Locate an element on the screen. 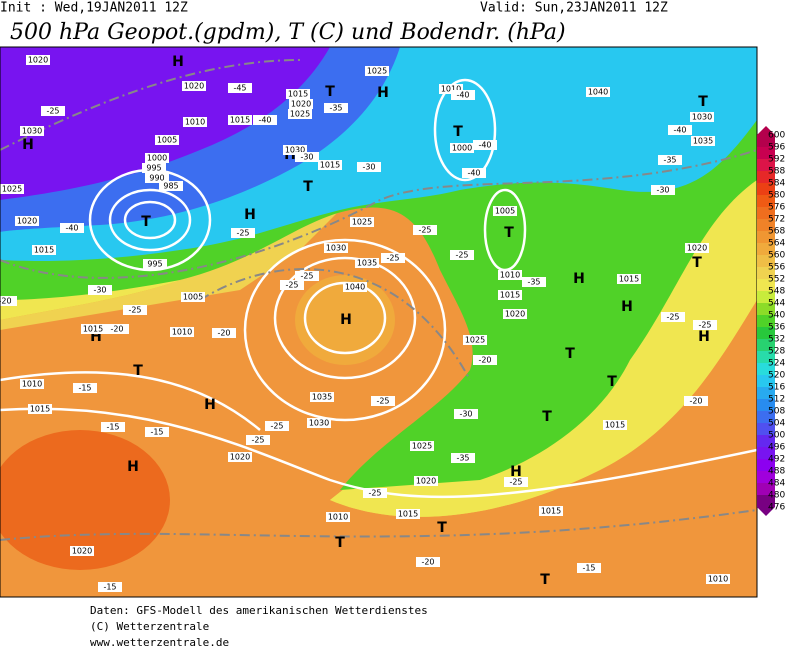  footer-line: (C) Wetterzentrale is located at coordinates (149, 626).